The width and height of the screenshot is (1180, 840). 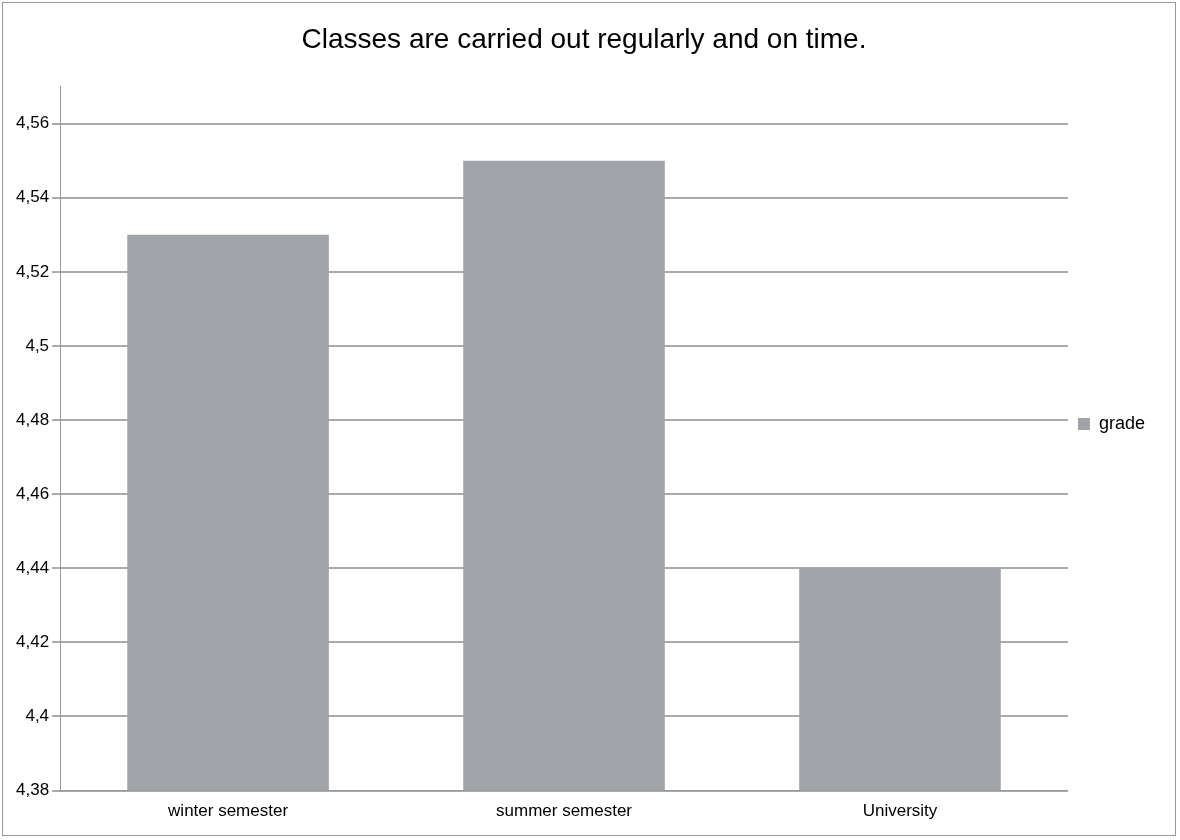 I want to click on y-tick-label: 4,5, so click(x=37, y=345).